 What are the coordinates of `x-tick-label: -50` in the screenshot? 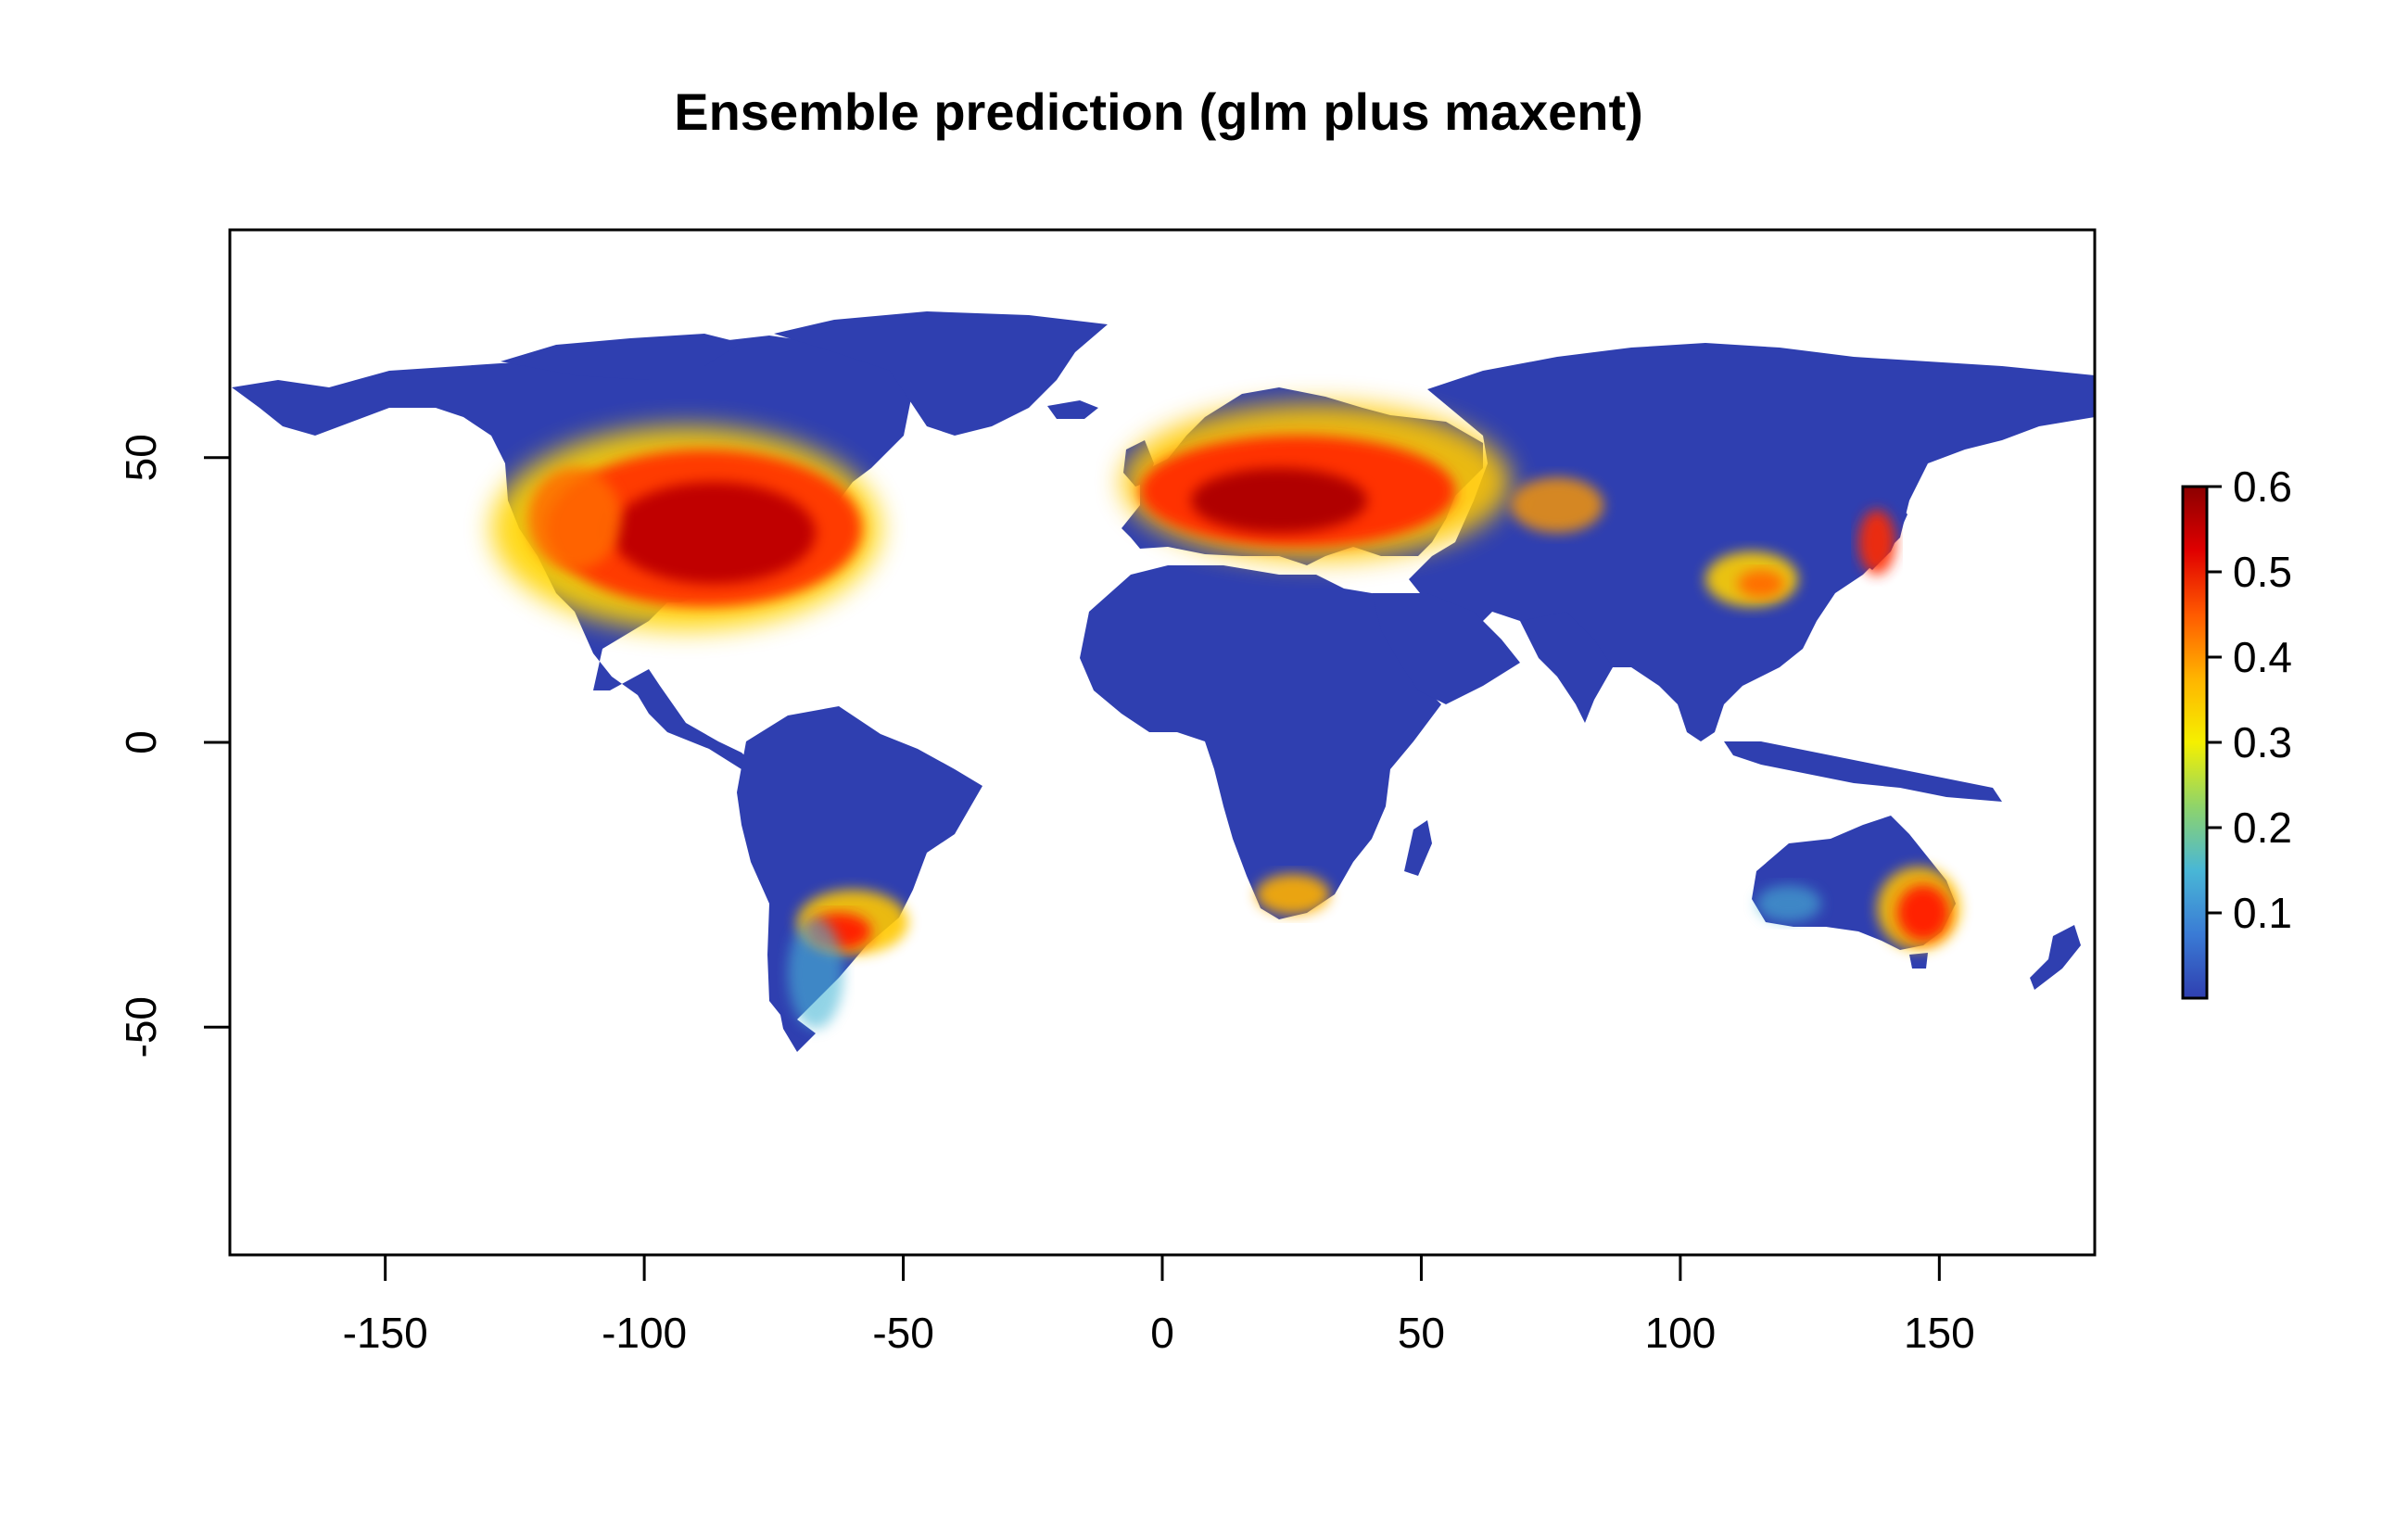 It's located at (902, 1333).